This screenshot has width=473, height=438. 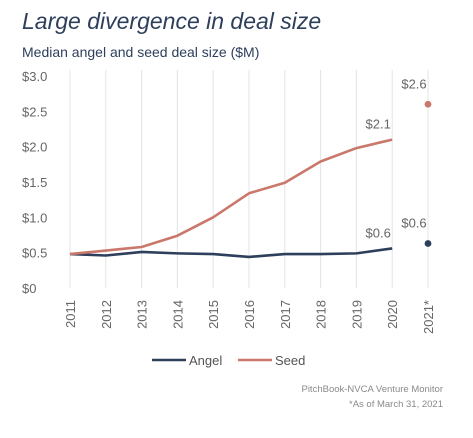 What do you see at coordinates (34, 253) in the screenshot?
I see `y-tick-label: $0.5` at bounding box center [34, 253].